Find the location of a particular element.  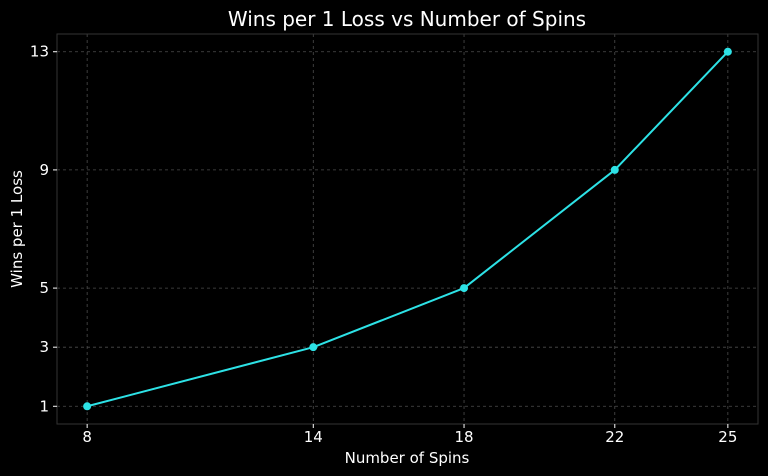

x-tick-label: 18 is located at coordinates (463, 437).